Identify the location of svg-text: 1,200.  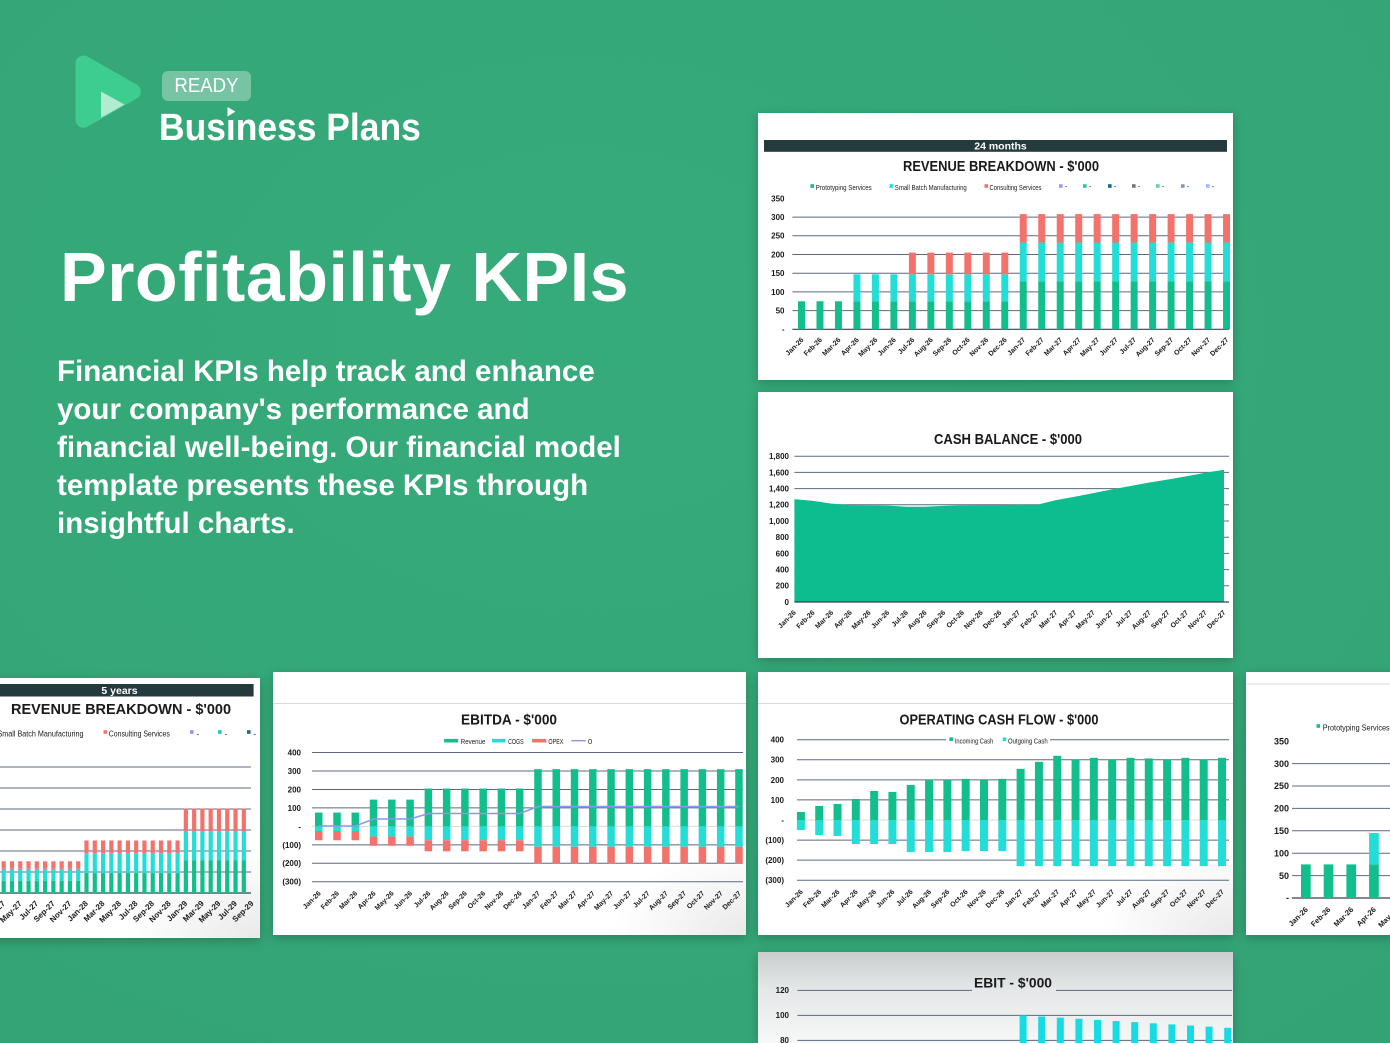
(779, 505).